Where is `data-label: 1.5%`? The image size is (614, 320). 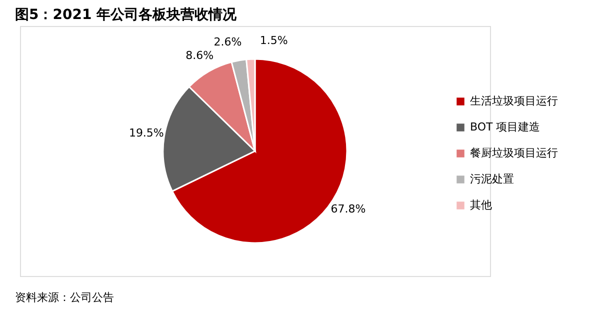
data-label: 1.5% is located at coordinates (274, 41).